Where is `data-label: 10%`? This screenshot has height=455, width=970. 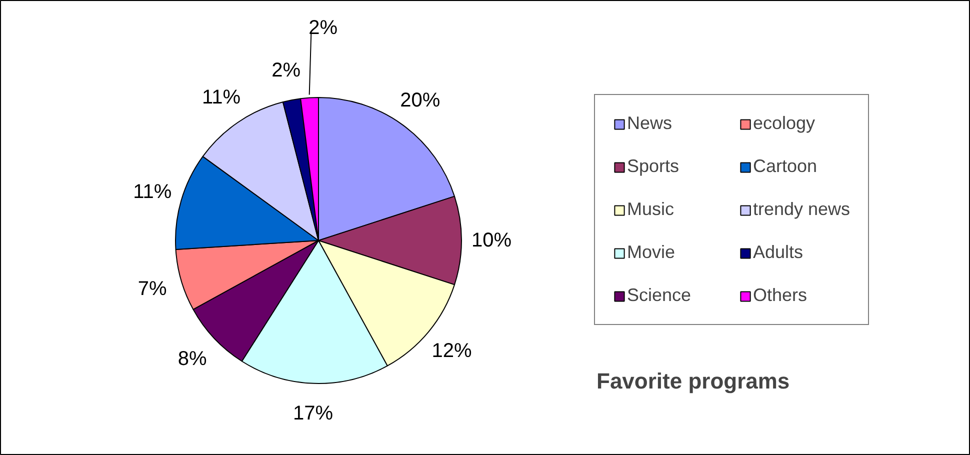 data-label: 10% is located at coordinates (491, 241).